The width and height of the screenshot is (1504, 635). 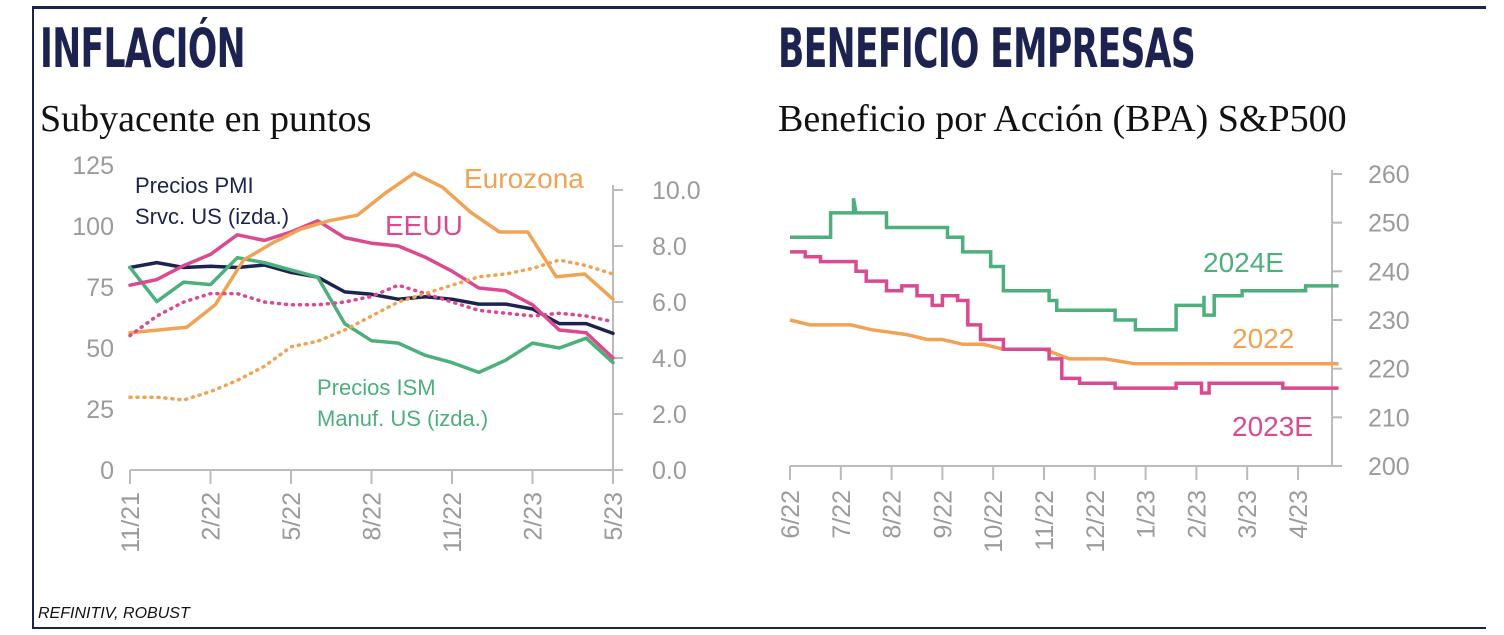 What do you see at coordinates (669, 359) in the screenshot?
I see `right-y-tick-label: 4.0` at bounding box center [669, 359].